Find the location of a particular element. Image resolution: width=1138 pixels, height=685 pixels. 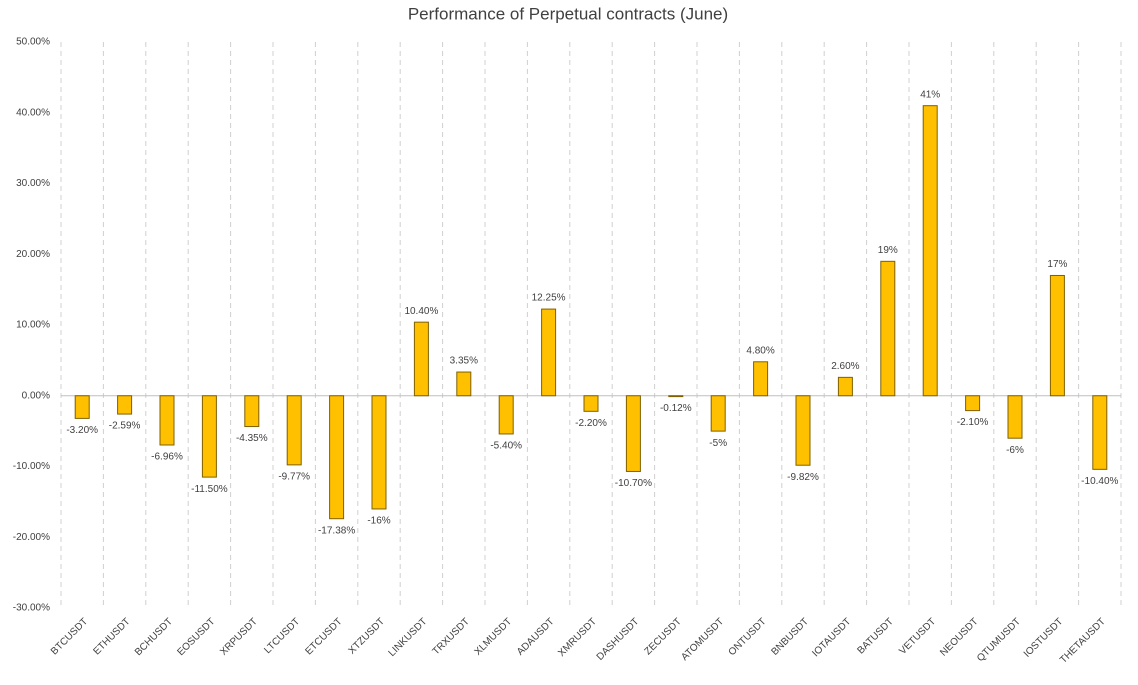

x-tick-label: BCHUSDT is located at coordinates (154, 637).